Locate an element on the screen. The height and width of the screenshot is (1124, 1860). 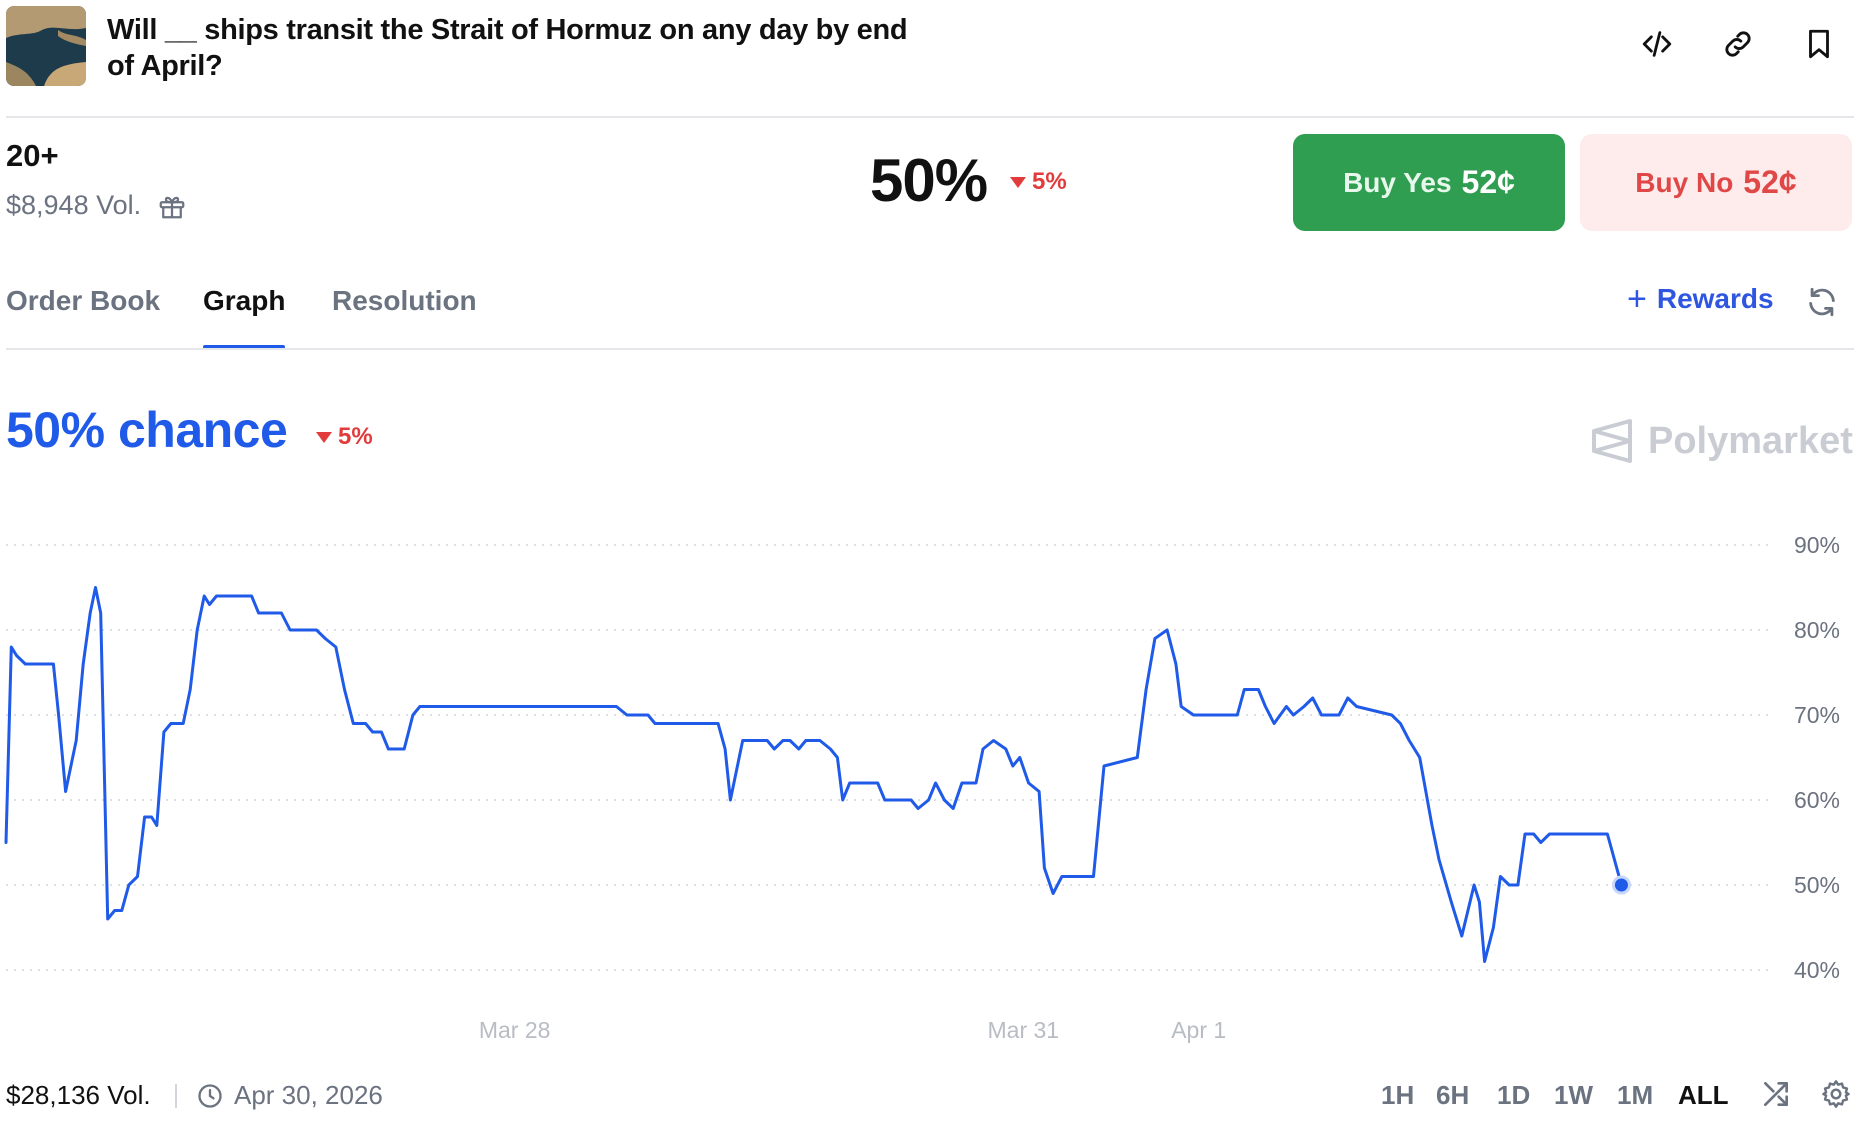
y-tick-label: 70% is located at coordinates (1817, 715).